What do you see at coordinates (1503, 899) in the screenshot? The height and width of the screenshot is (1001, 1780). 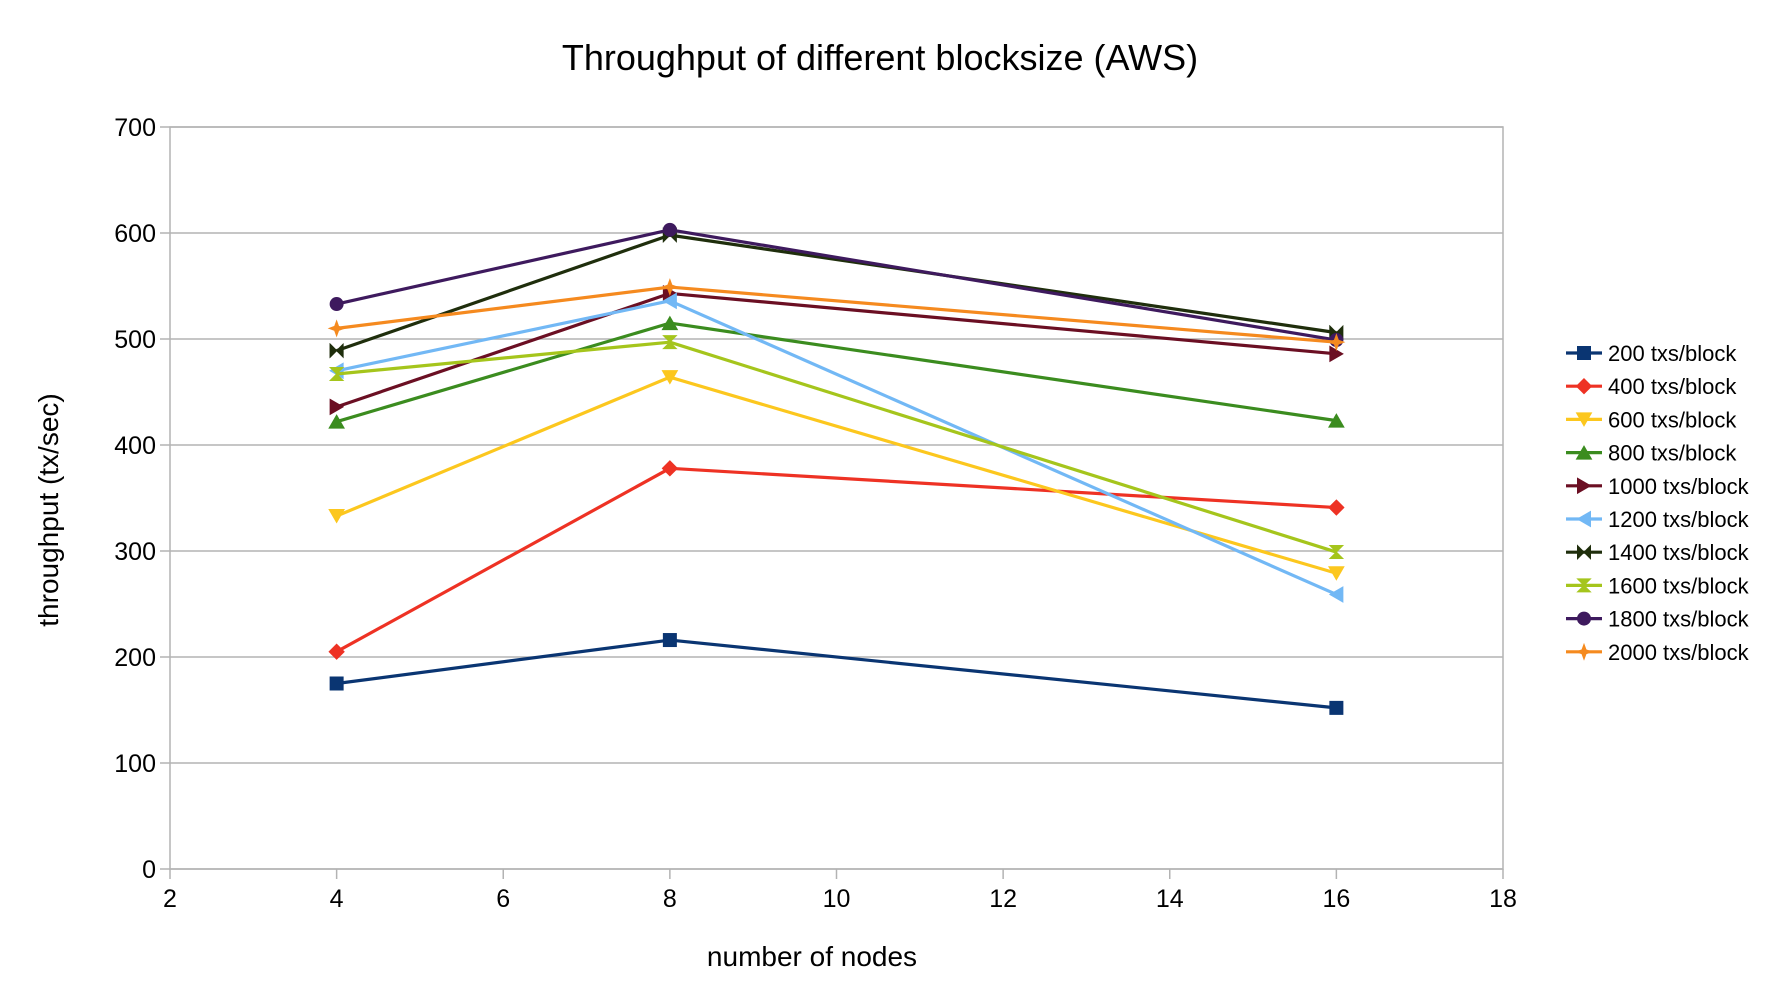 I see `x-tick-label: 18` at bounding box center [1503, 899].